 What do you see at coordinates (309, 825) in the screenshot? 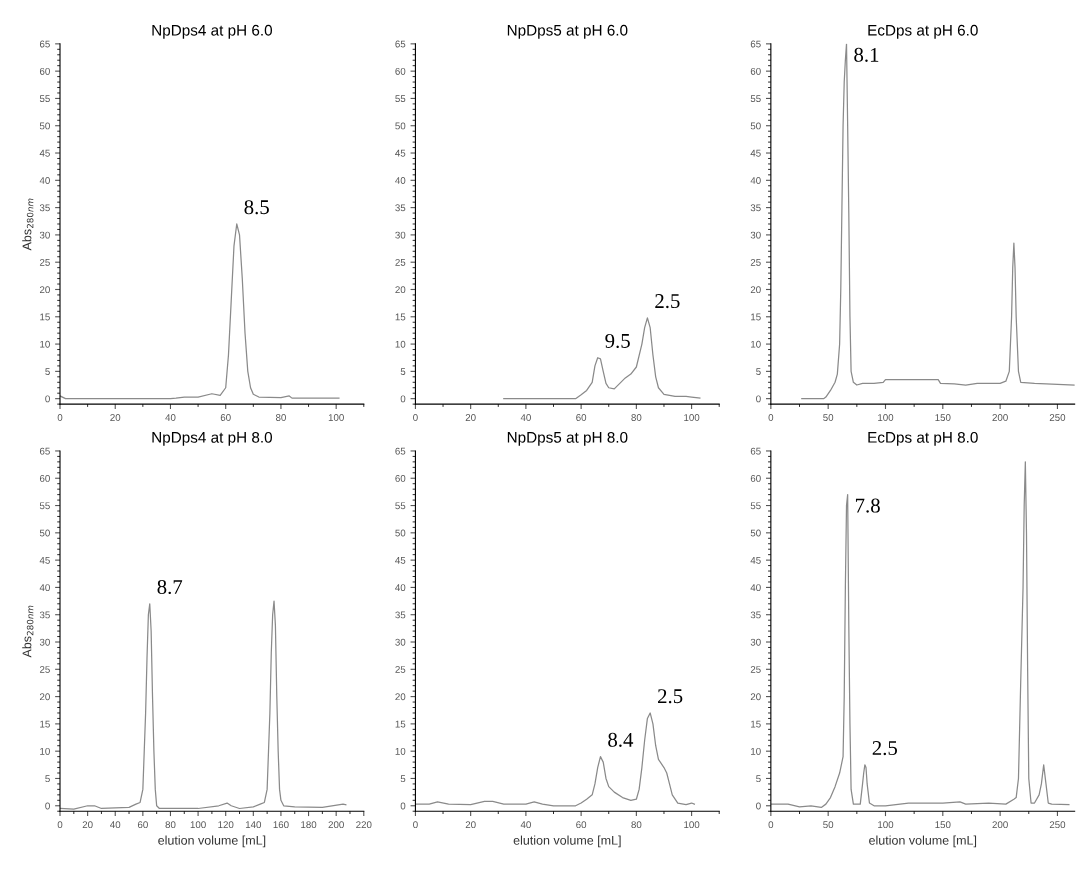
I see `x-tick-label: 180` at bounding box center [309, 825].